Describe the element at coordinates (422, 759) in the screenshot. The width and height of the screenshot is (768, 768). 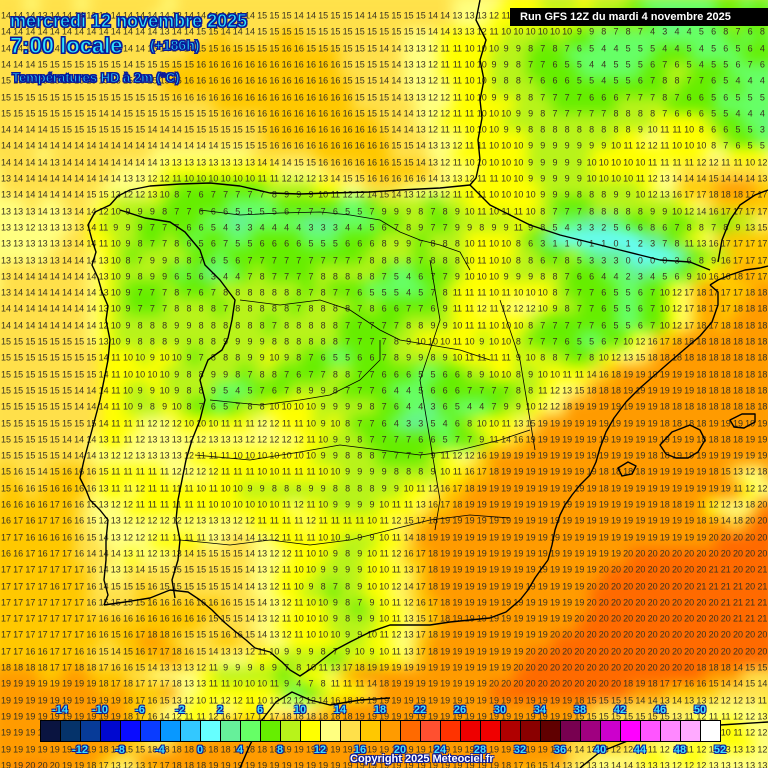
I see `copyright: Copyright 2025 Meteociel.fr` at that location.